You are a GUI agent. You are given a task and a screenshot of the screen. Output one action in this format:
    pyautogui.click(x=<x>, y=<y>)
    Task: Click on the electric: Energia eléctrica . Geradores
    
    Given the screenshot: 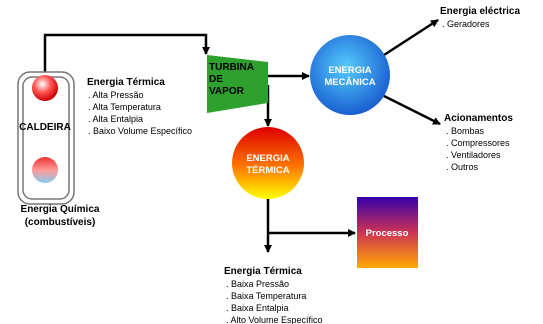 What is the action you would take?
    pyautogui.click(x=480, y=17)
    